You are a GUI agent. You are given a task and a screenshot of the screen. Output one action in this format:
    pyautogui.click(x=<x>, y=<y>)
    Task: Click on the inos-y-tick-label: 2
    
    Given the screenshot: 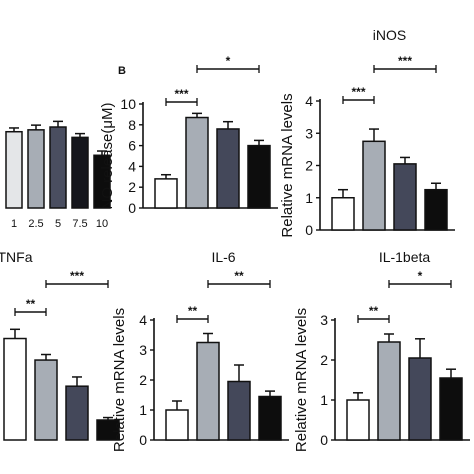 What is the action you would take?
    pyautogui.click(x=309, y=166)
    